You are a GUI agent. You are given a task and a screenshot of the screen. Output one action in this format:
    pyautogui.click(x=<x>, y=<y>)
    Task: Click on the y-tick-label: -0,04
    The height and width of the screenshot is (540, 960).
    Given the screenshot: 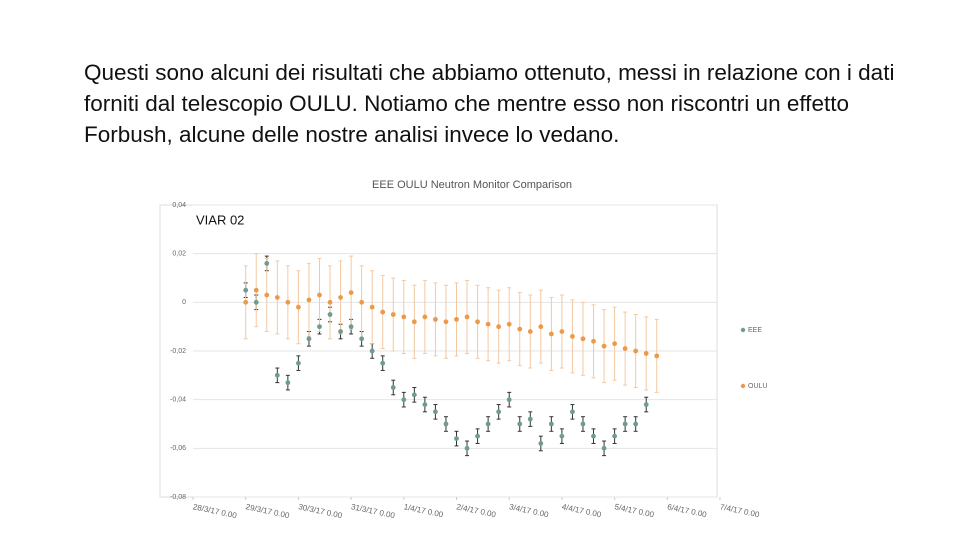 What is the action you would take?
    pyautogui.click(x=178, y=400)
    